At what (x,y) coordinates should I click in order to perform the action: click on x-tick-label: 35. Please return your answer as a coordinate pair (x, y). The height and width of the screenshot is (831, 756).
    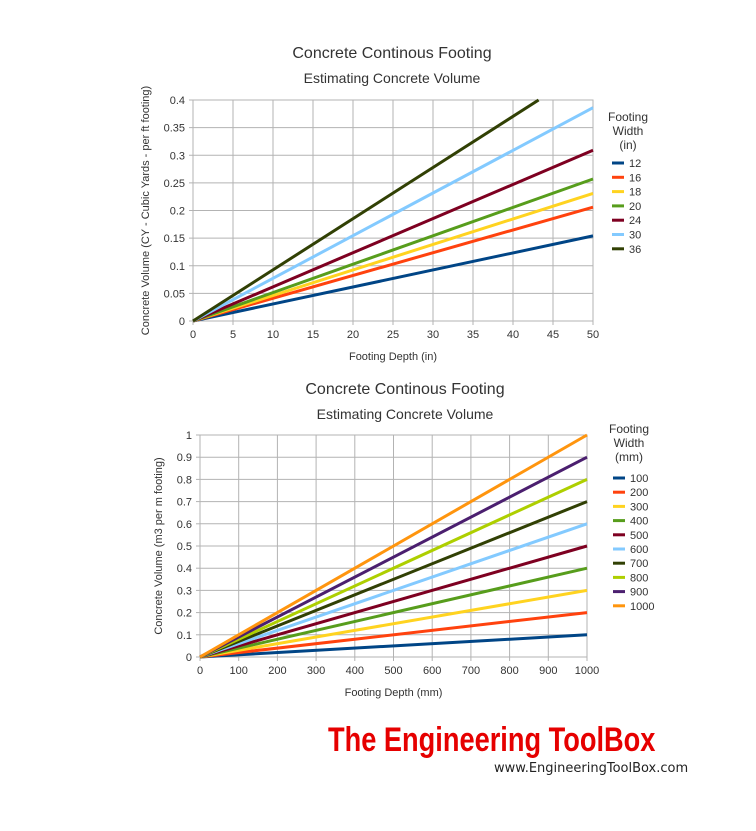
    Looking at the image, I should click on (473, 335).